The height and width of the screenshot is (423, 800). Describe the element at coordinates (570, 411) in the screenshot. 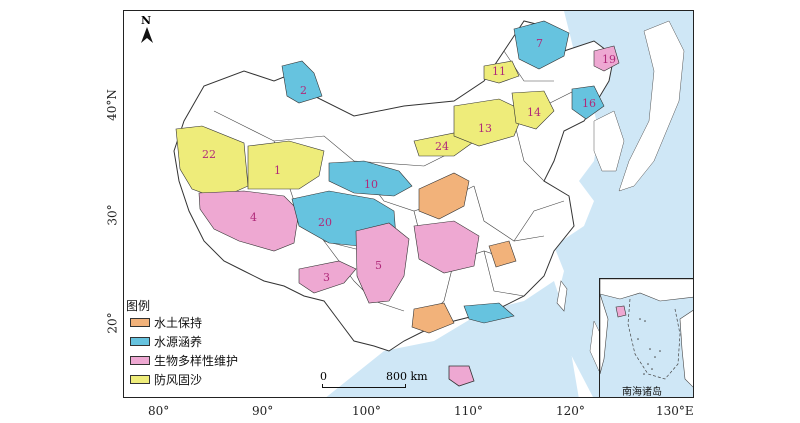

I see `lon-label-120: 120°` at that location.